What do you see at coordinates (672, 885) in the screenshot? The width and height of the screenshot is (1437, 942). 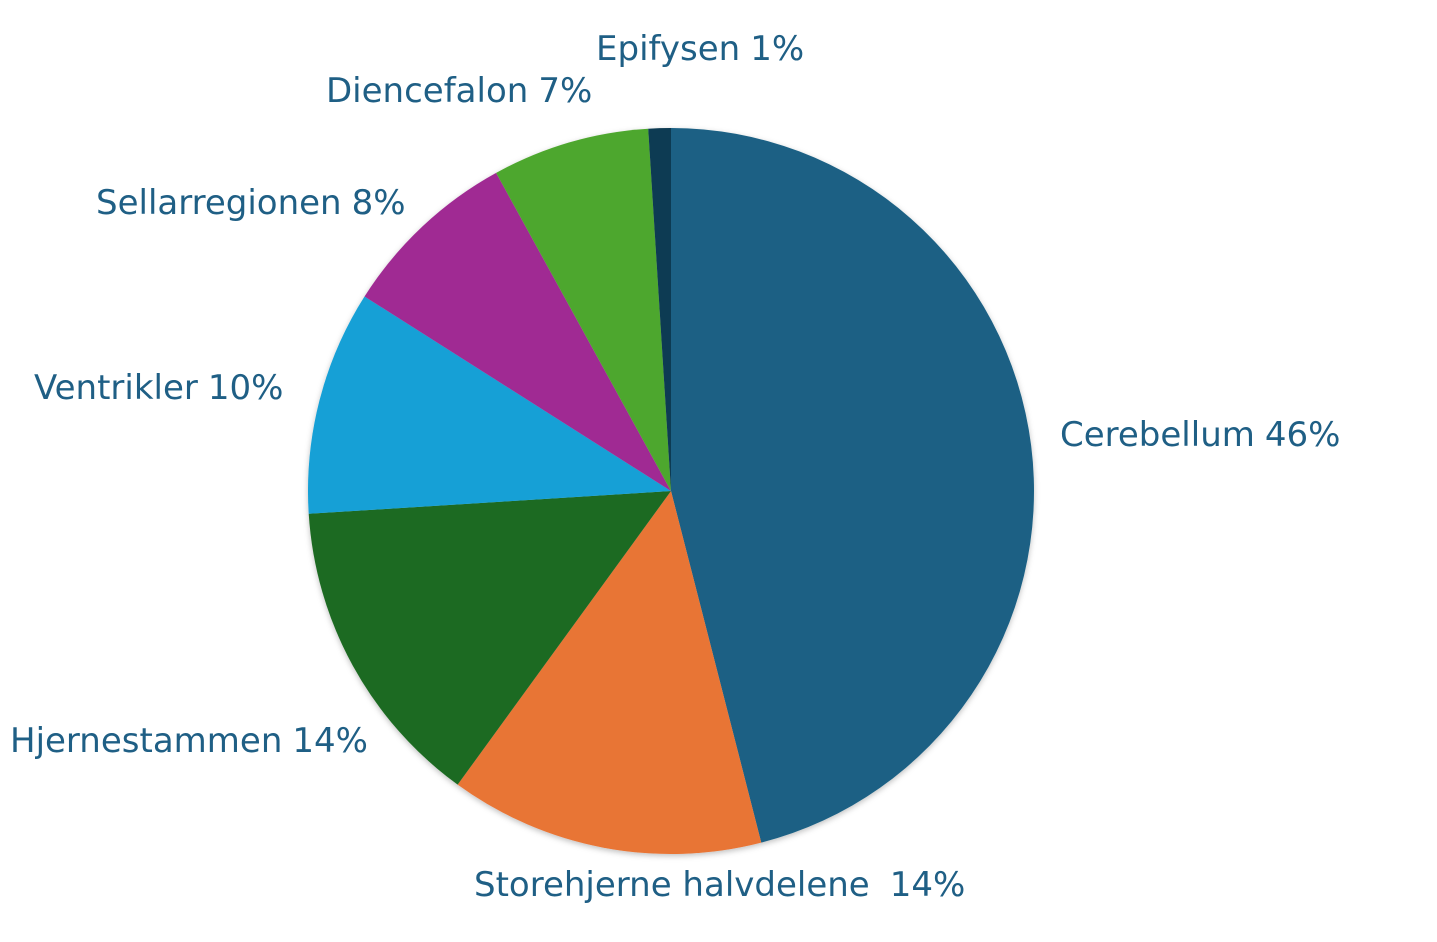 I see `category-label: Storehjerne halvdelene` at bounding box center [672, 885].